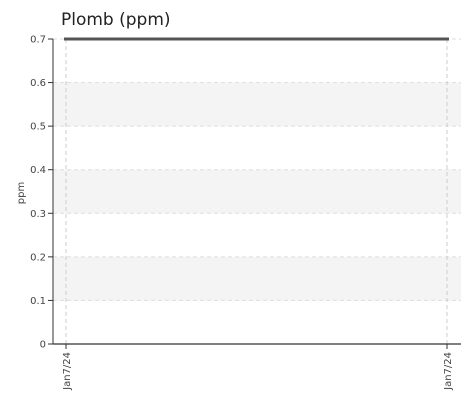  Describe the element at coordinates (38, 257) in the screenshot. I see `y-tick-label: 0.2` at that location.